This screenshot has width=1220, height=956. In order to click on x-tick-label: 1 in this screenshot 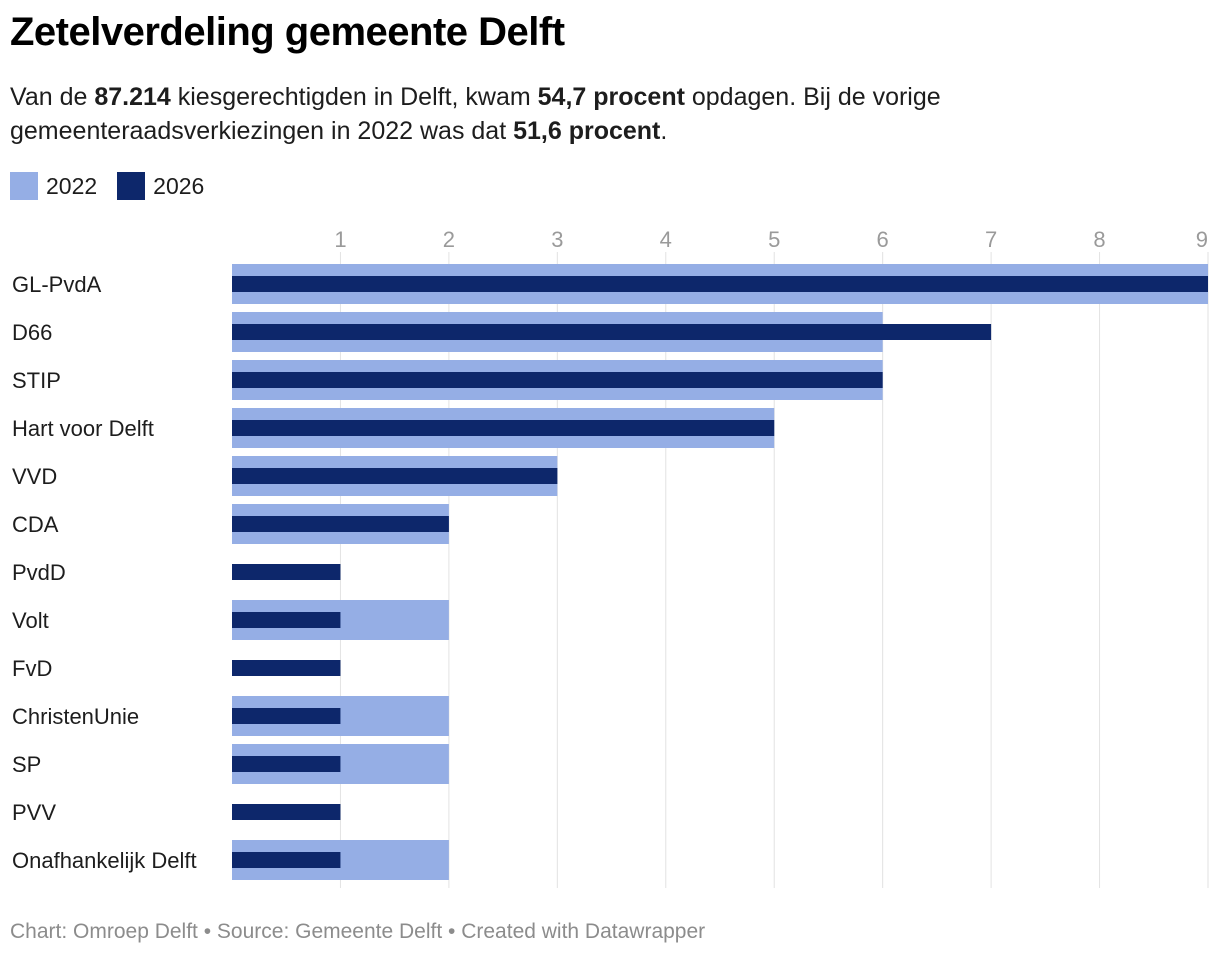, I will do `click(340, 239)`.